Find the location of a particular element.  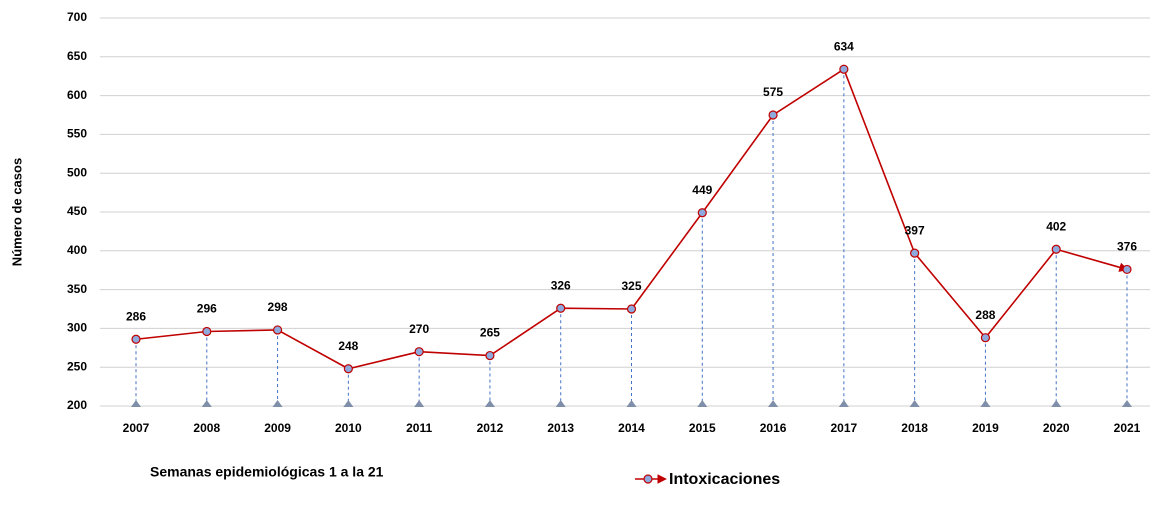

y-tick-label: 700 is located at coordinates (77, 17).